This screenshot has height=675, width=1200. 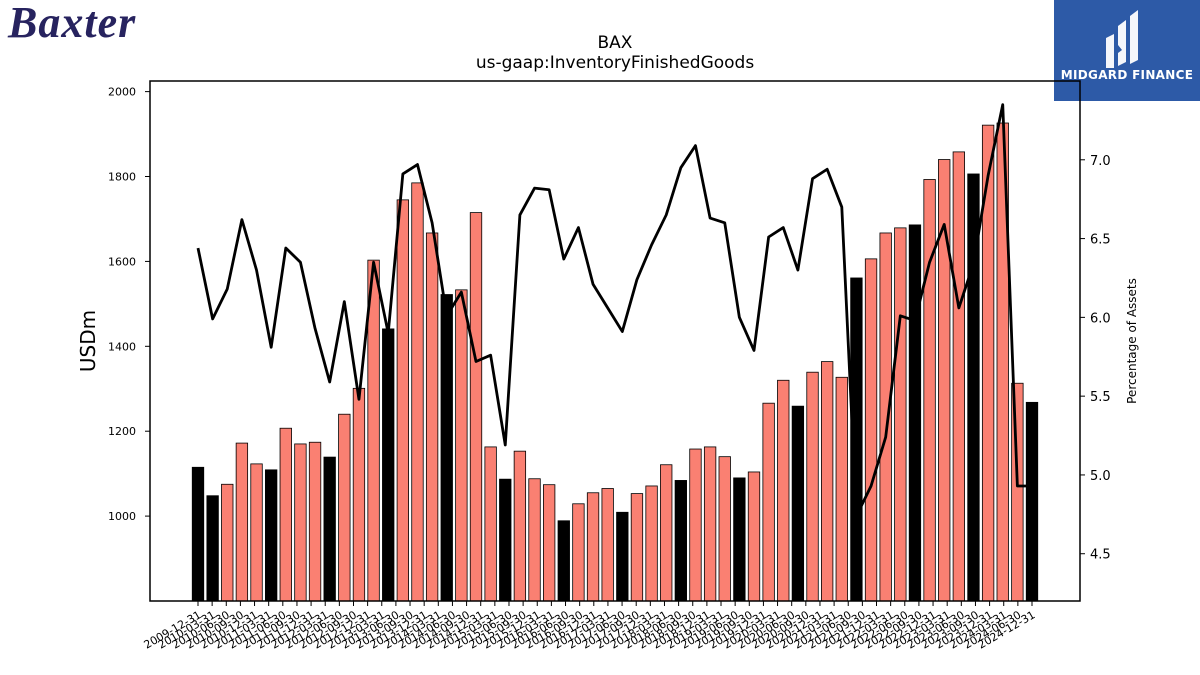 What do you see at coordinates (1100, 240) in the screenshot?
I see `y2-tick-label: 6.5` at bounding box center [1100, 240].